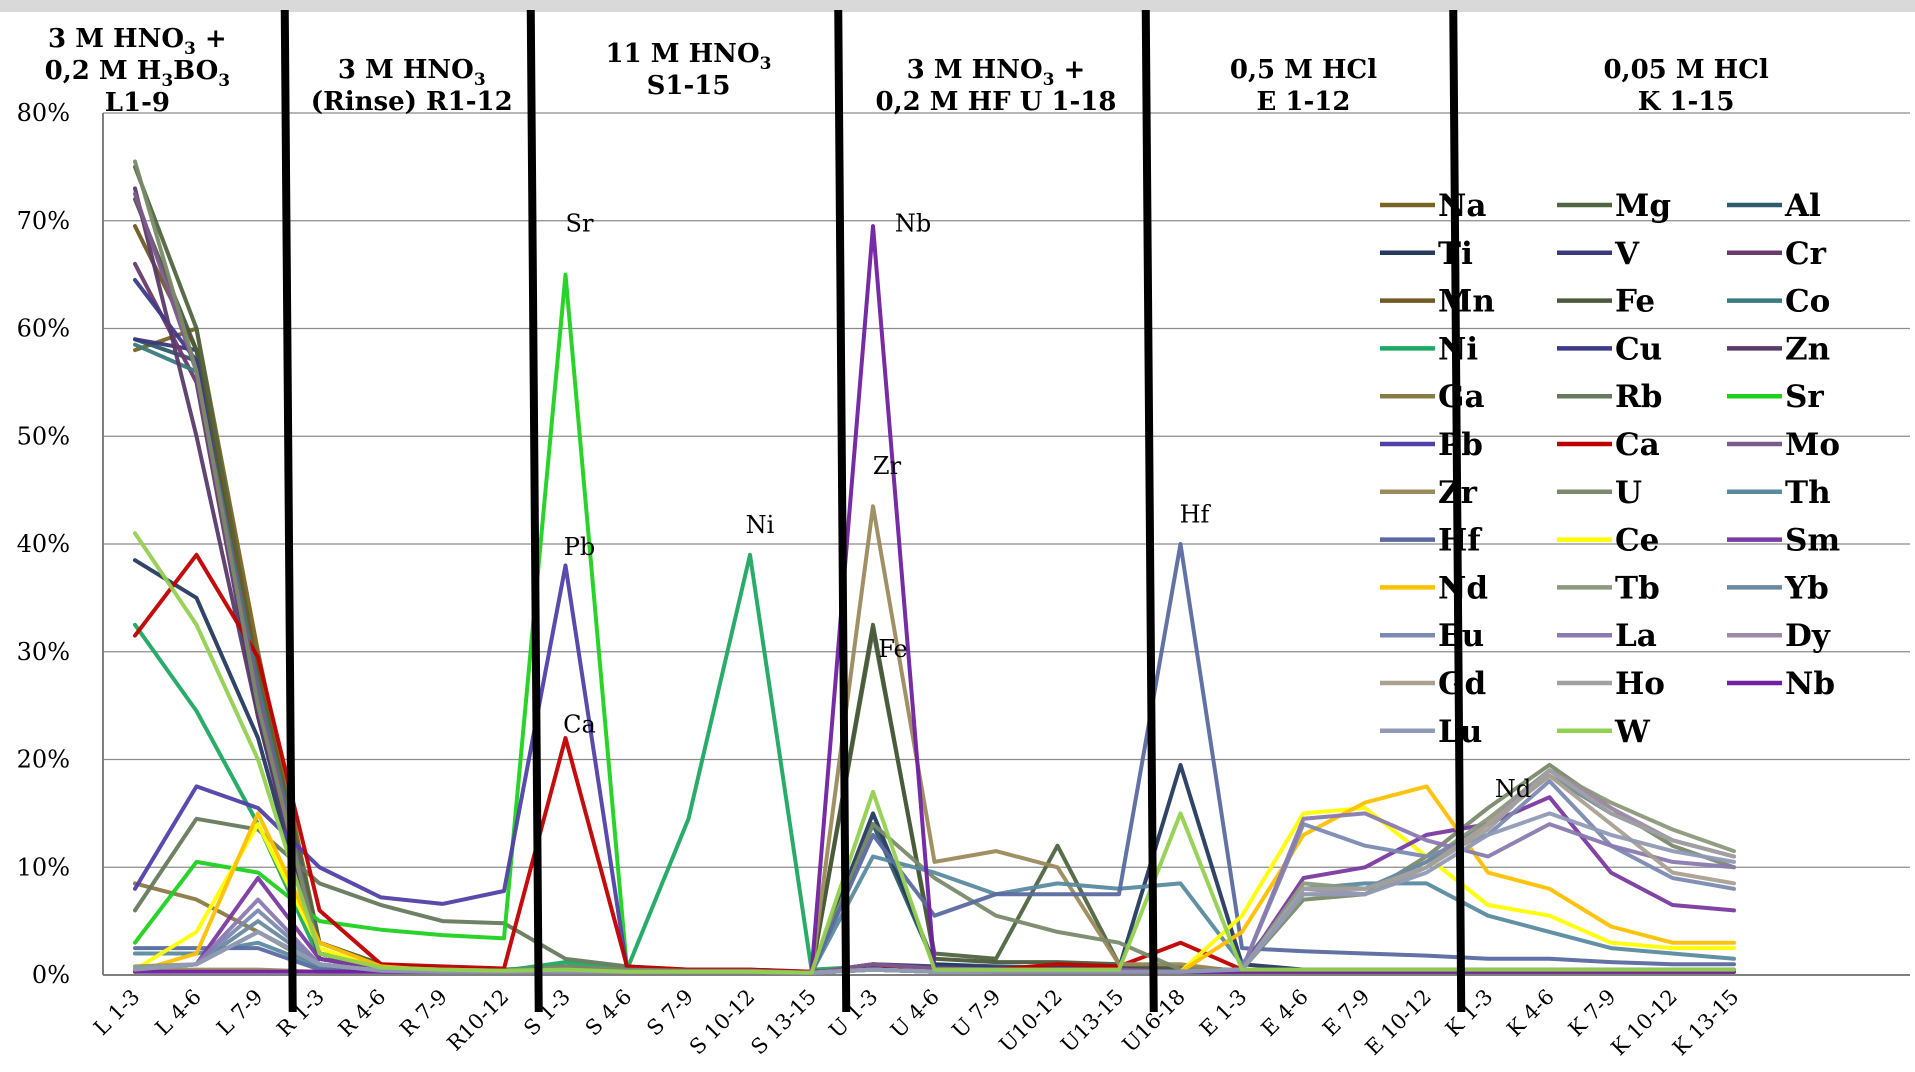 This screenshot has width=1915, height=1072. What do you see at coordinates (1635, 302) in the screenshot?
I see `legend-label: Fe` at bounding box center [1635, 302].